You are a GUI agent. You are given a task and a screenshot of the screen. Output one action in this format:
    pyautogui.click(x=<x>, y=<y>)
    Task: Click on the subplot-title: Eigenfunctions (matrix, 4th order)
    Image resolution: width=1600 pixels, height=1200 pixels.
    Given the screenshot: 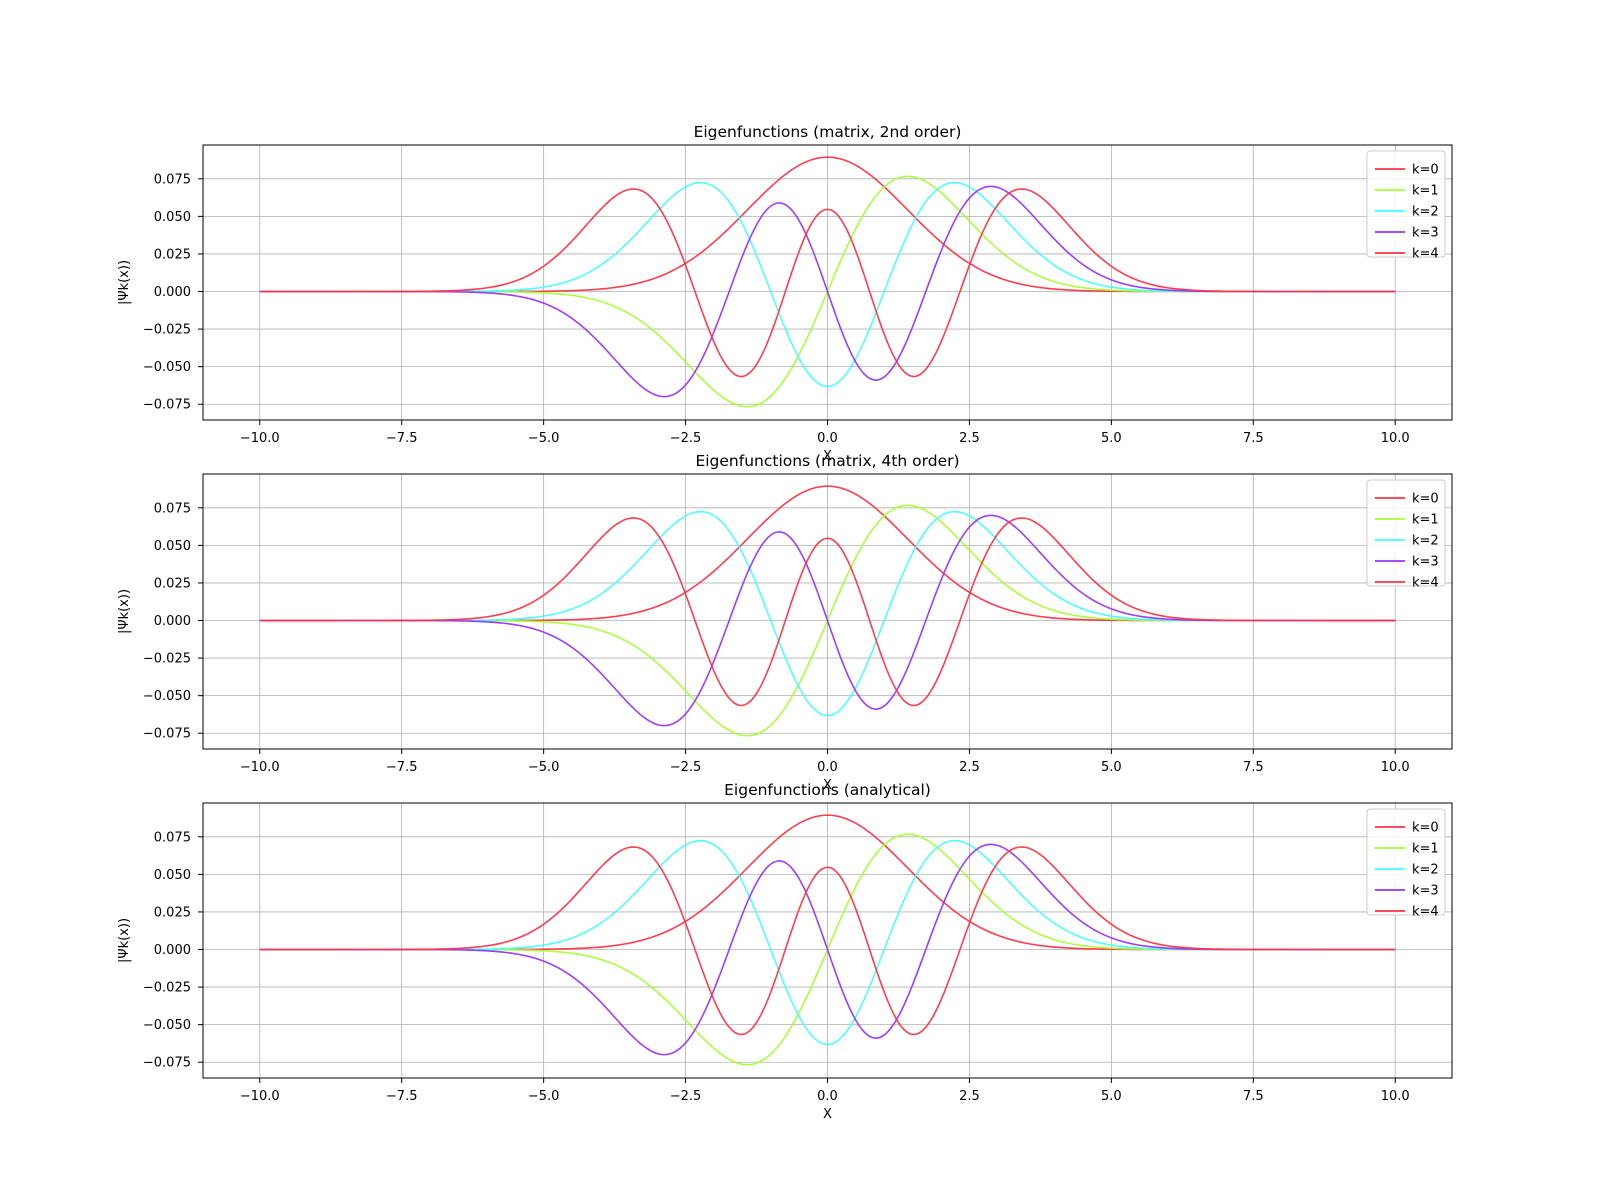 What is the action you would take?
    pyautogui.click(x=827, y=461)
    